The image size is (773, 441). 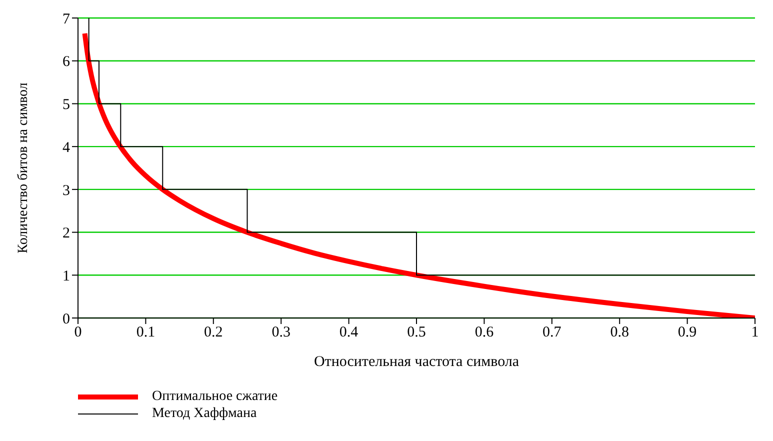 What do you see at coordinates (484, 332) in the screenshot?
I see `x-tick-label: 0.6` at bounding box center [484, 332].